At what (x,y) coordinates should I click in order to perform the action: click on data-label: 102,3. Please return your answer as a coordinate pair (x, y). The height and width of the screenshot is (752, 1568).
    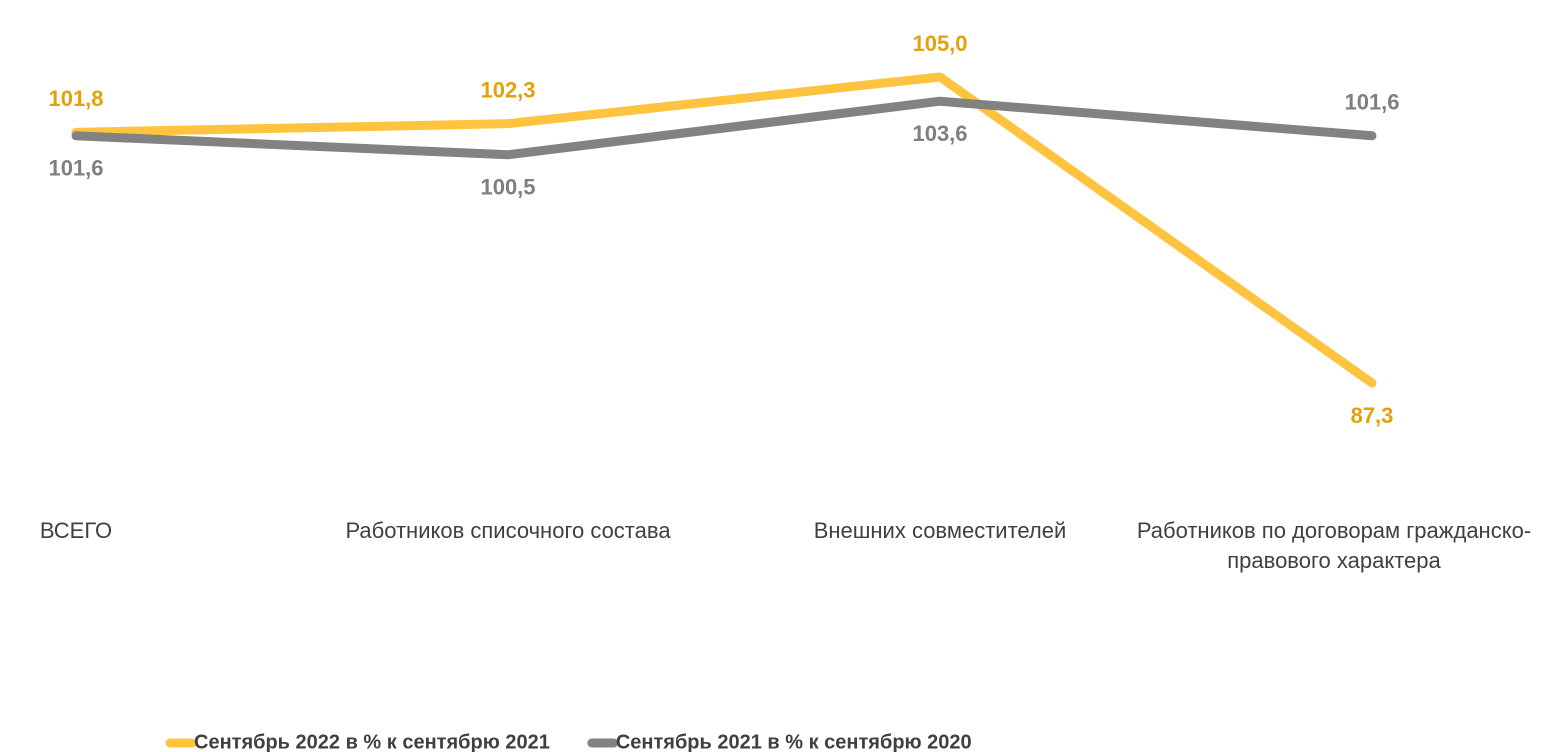
    Looking at the image, I should click on (507, 89).